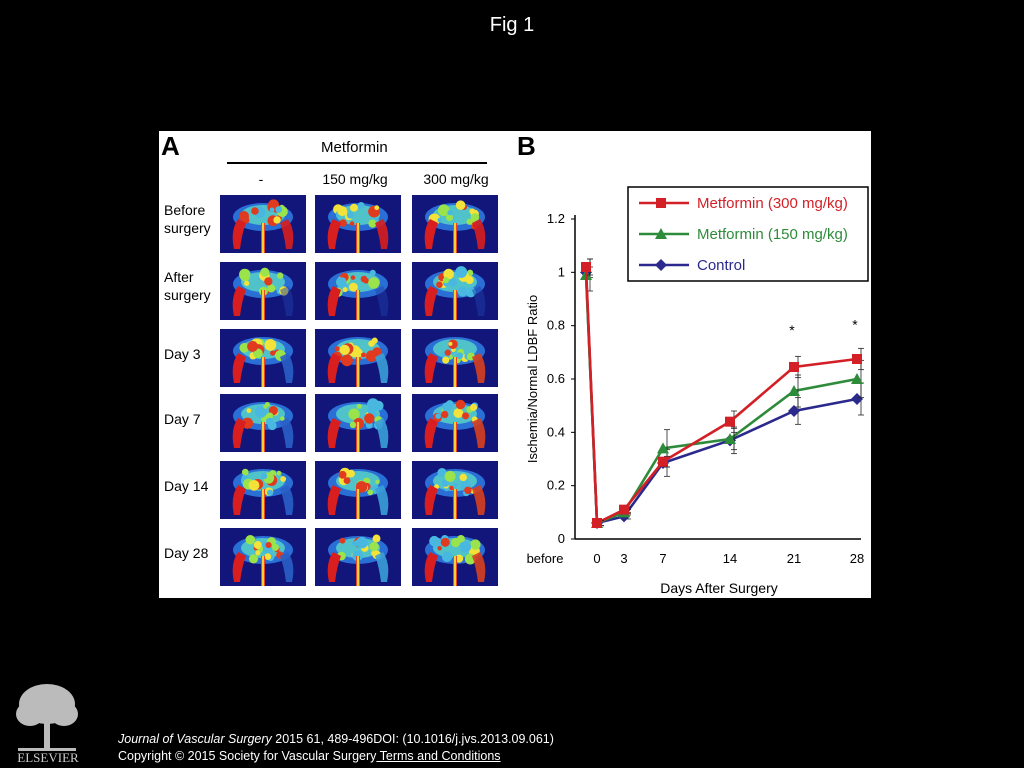 The height and width of the screenshot is (768, 1024). I want to click on elsevier-logo: ELSEVIER, so click(47, 724).